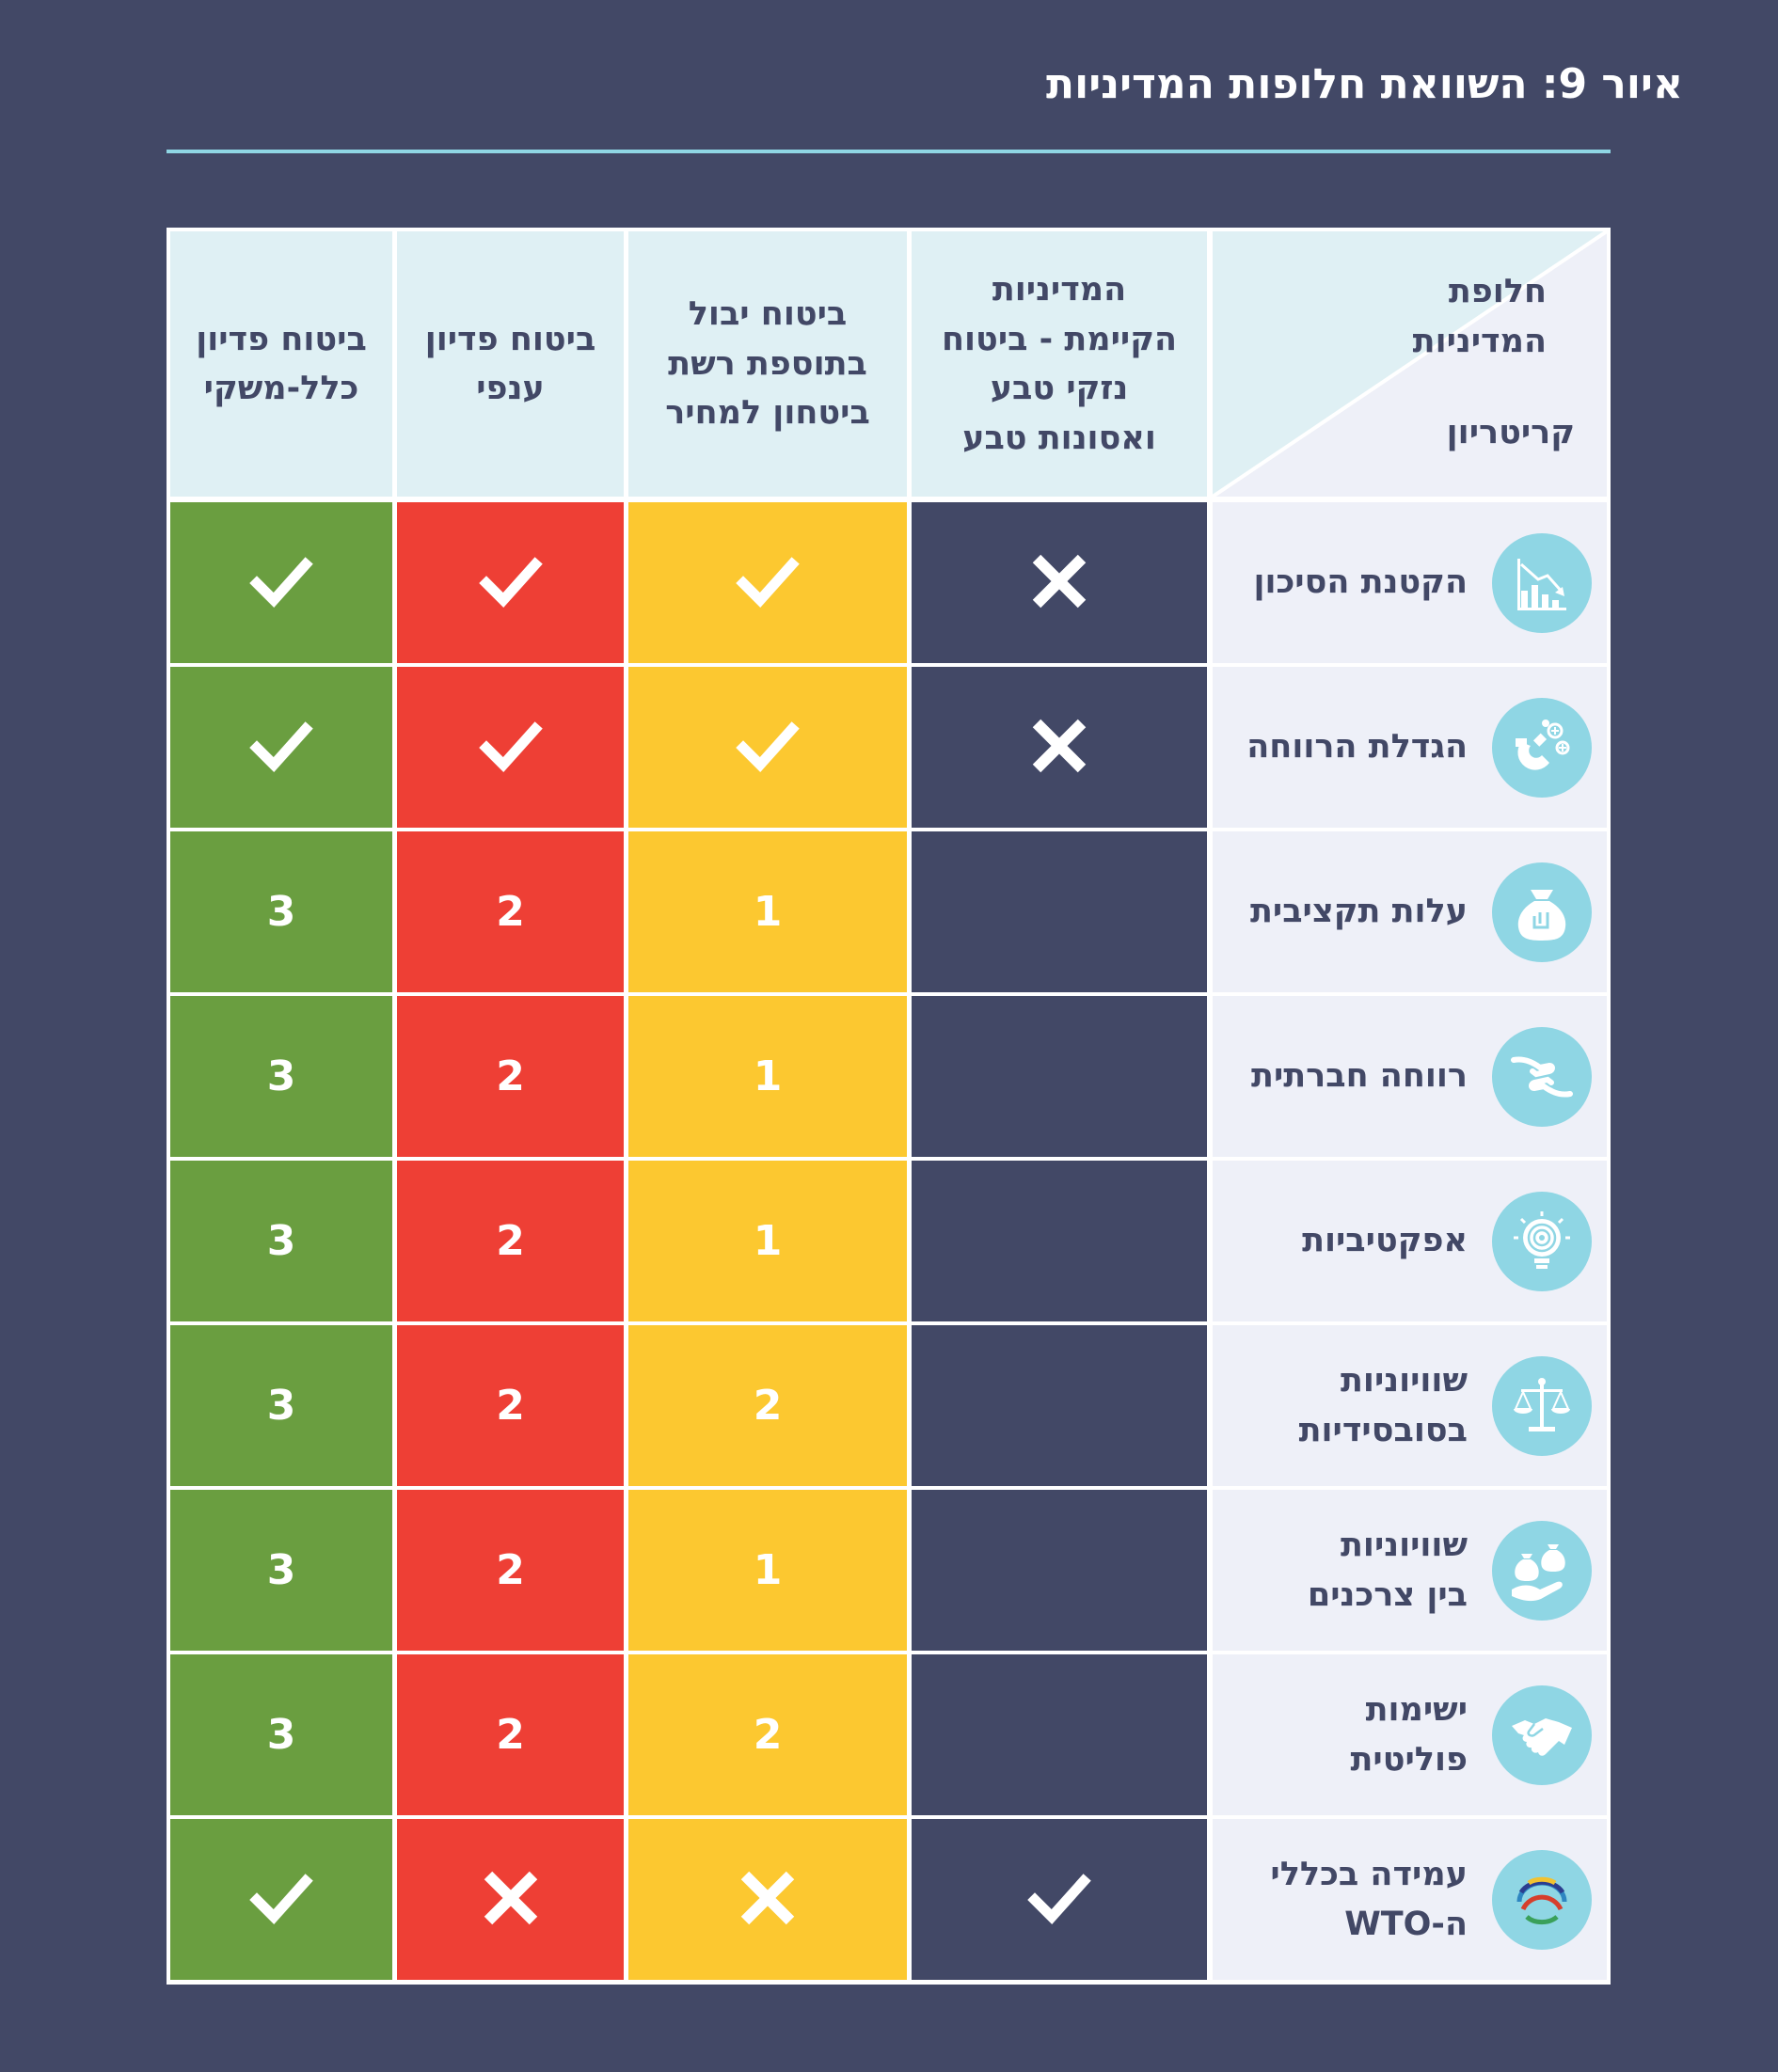  I want to click on criterion-label: עלות תקציבית, so click(1359, 912).